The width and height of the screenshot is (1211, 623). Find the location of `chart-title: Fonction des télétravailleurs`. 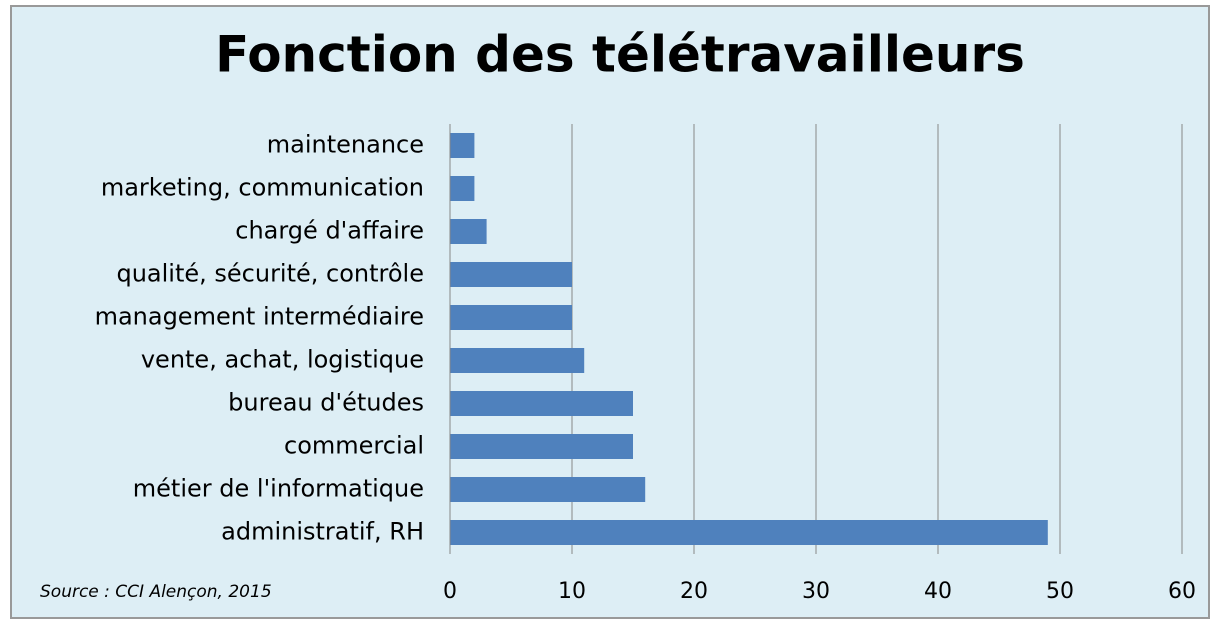

chart-title: Fonction des télétravailleurs is located at coordinates (620, 55).